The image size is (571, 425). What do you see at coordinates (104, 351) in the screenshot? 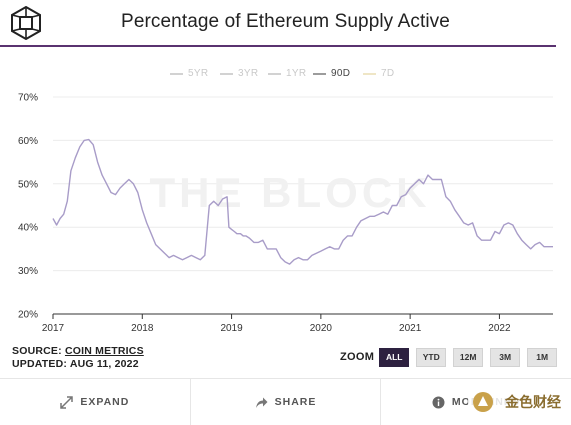
I see `source-link: COIN METRICS` at bounding box center [104, 351].